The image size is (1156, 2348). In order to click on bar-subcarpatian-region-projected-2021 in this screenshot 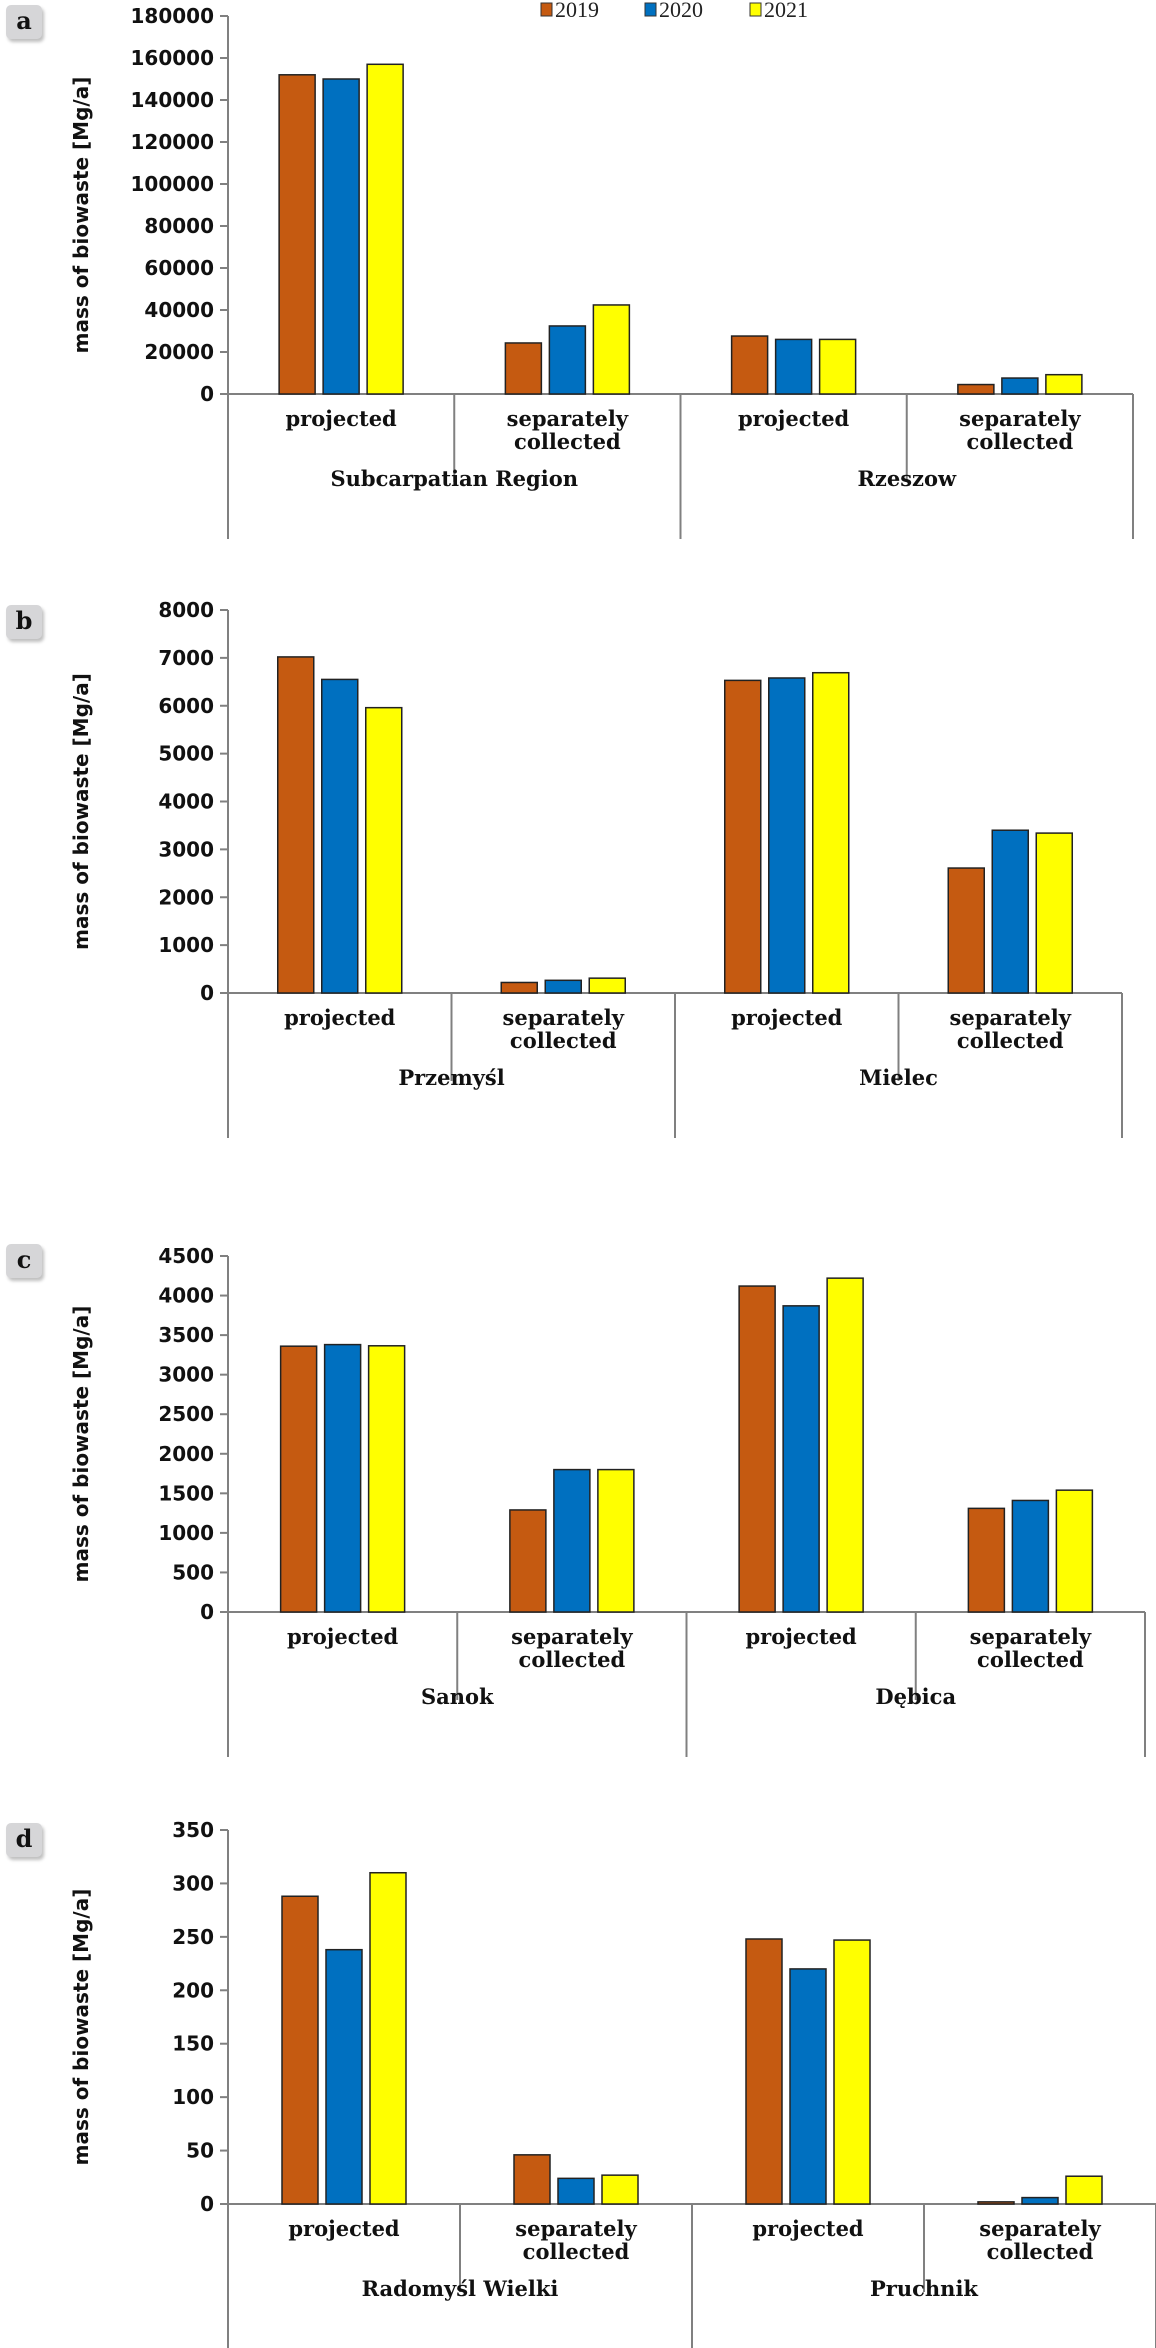, I will do `click(385, 229)`.